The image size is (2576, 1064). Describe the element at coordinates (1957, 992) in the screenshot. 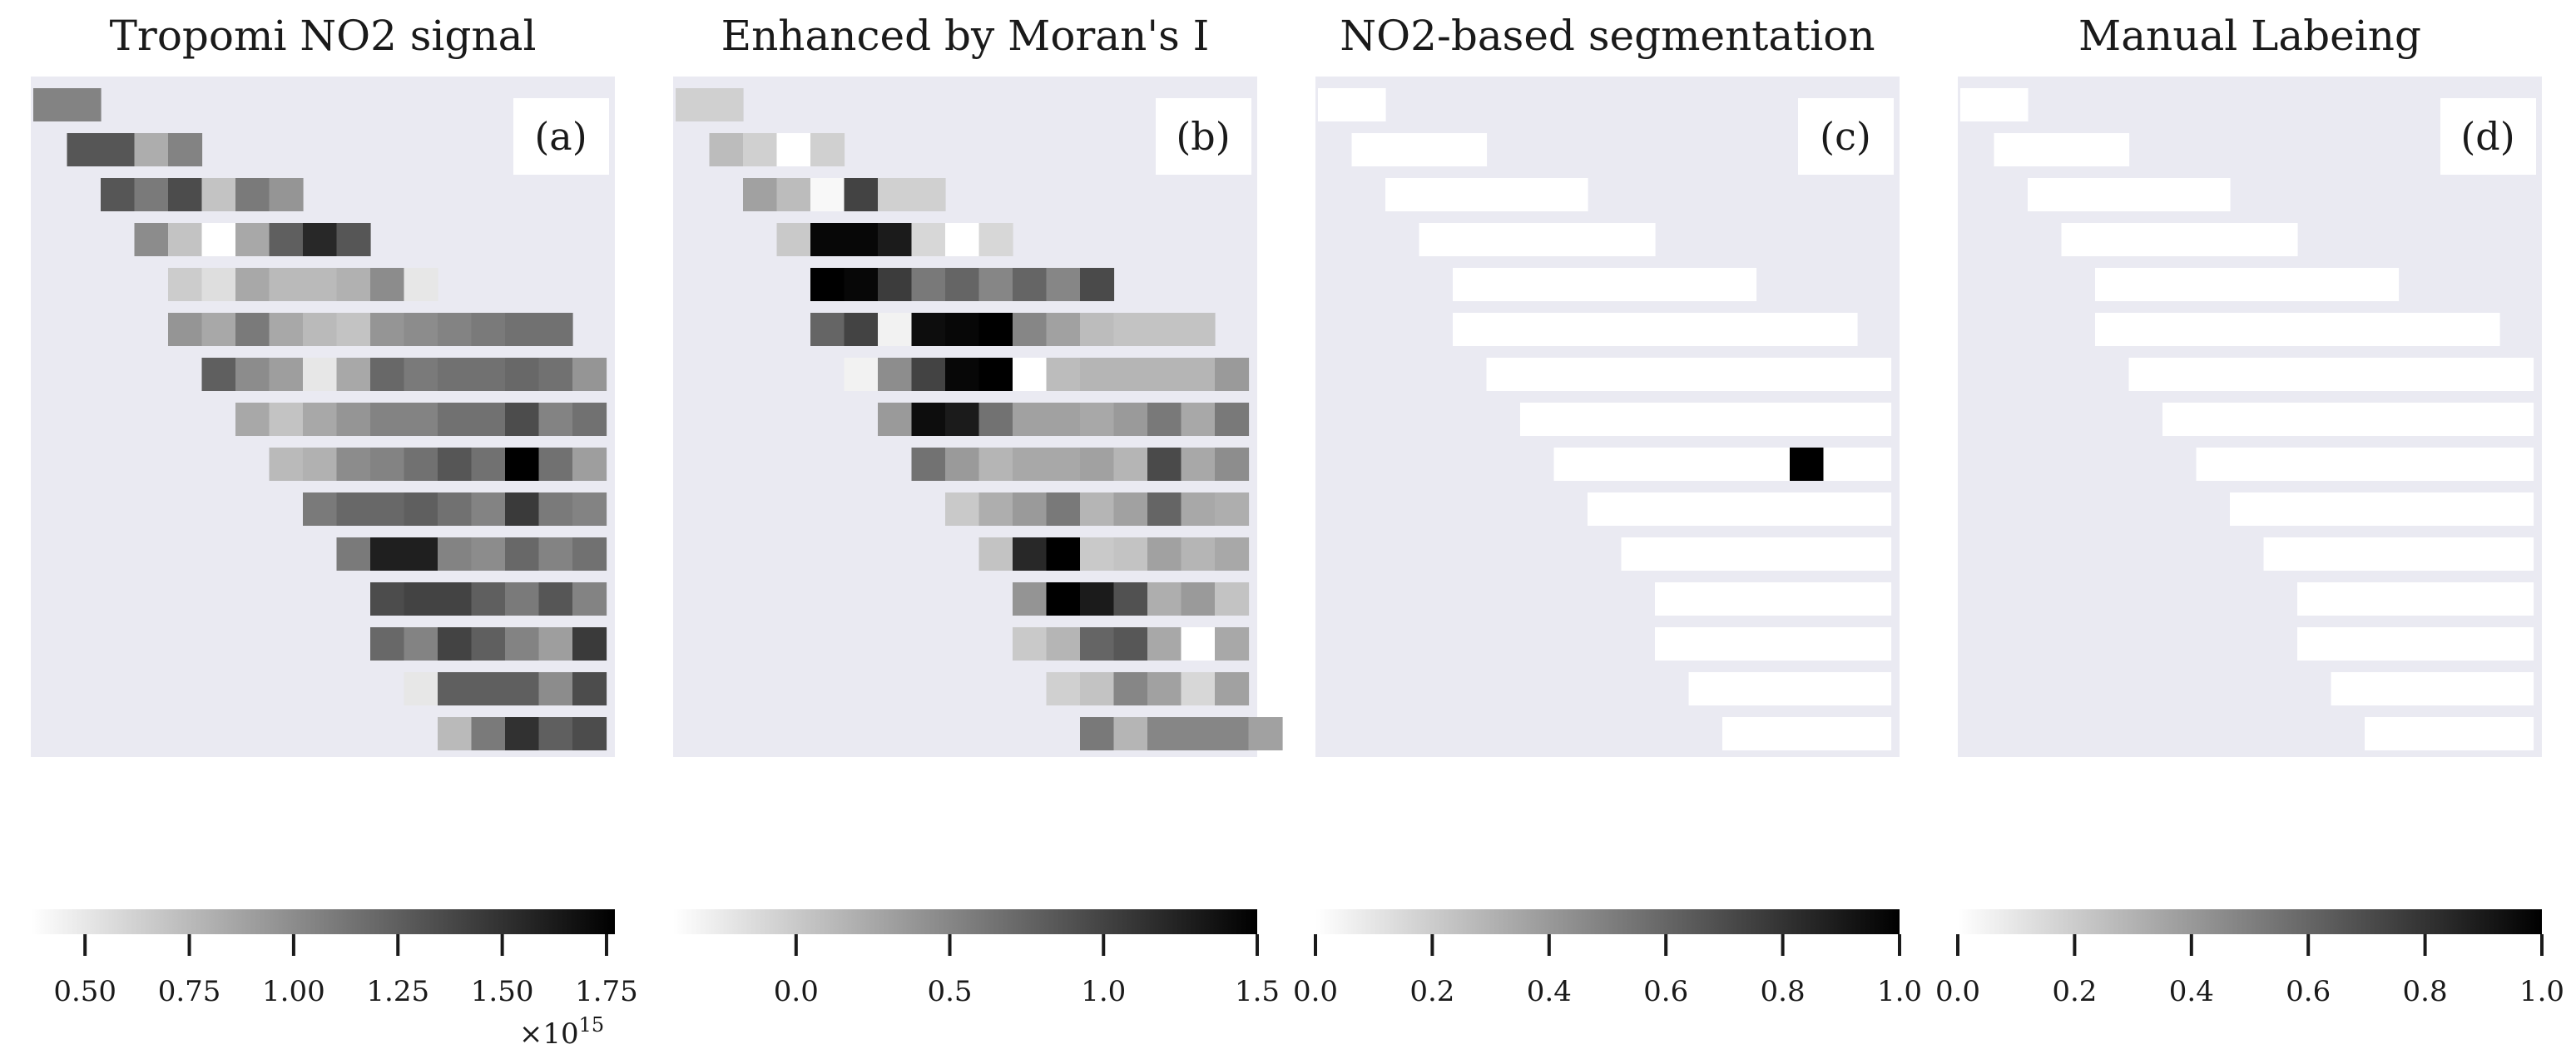

I see `colorbar-tick-label: 0.0` at that location.